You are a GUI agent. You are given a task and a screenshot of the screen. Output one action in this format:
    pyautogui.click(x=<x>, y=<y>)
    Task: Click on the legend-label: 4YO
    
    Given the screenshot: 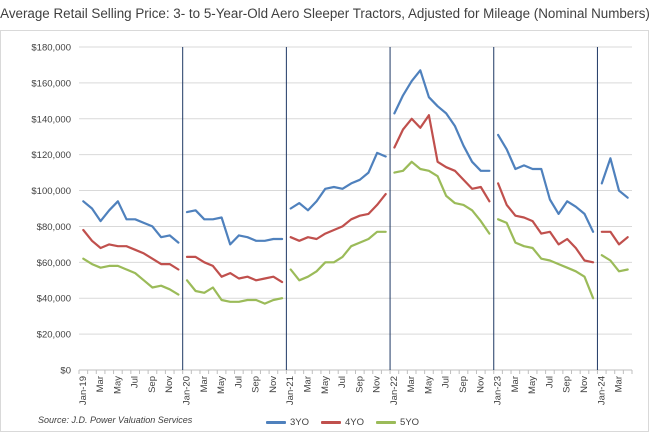 What is the action you would take?
    pyautogui.click(x=355, y=422)
    